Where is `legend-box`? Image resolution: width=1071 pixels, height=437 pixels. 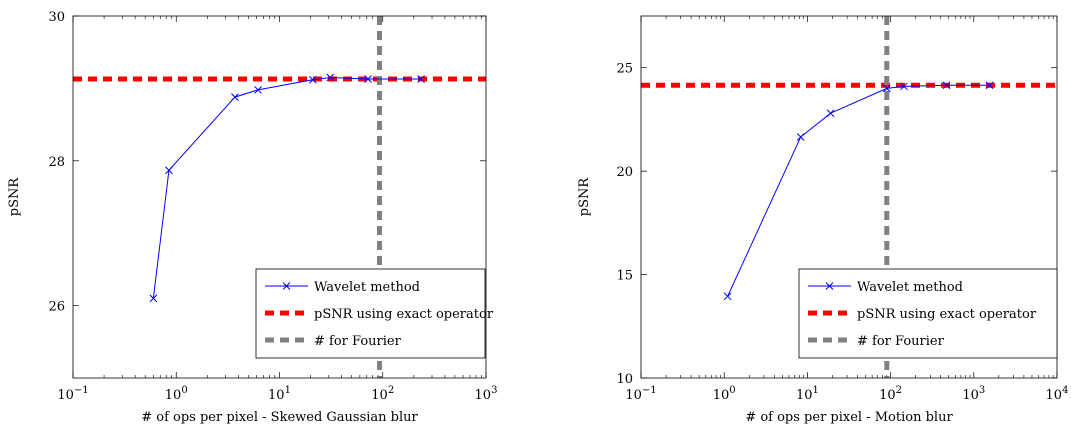 legend-box is located at coordinates (370, 313).